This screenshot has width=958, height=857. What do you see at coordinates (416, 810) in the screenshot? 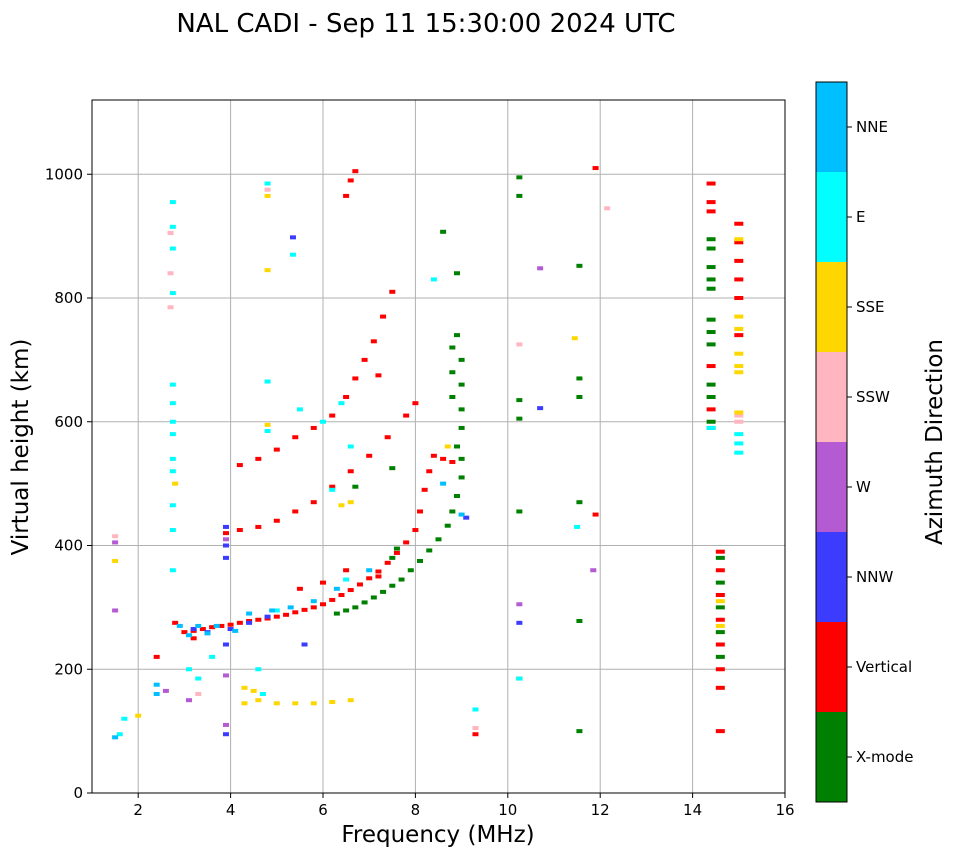
I see `x-tick-label: 8` at bounding box center [416, 810].